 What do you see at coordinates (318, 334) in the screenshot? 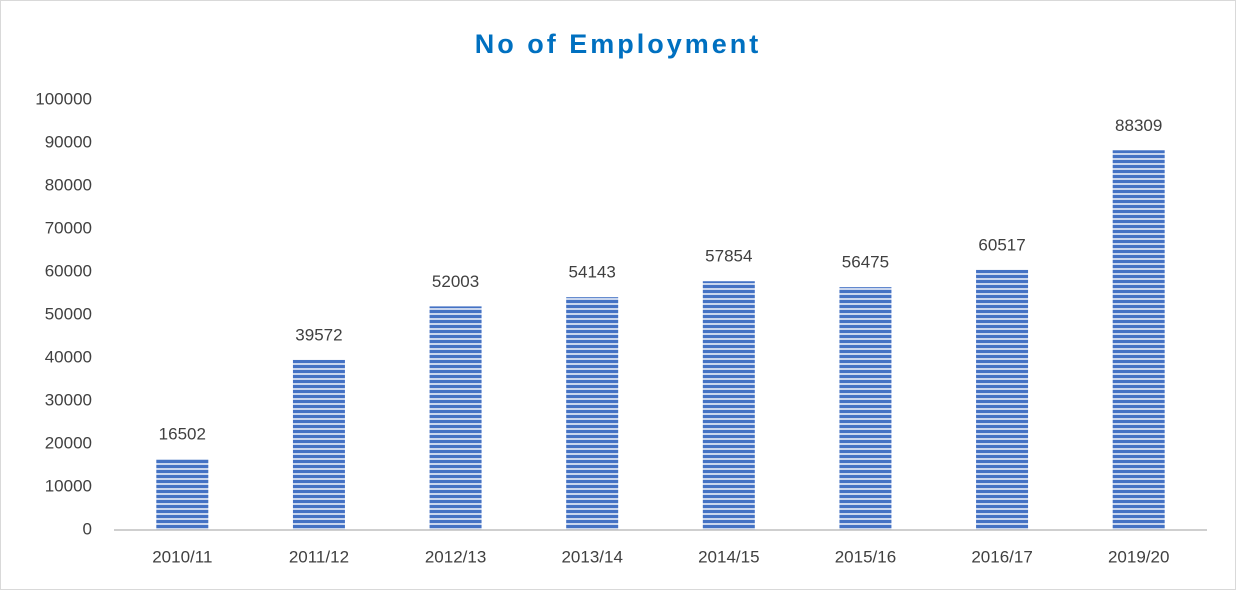
I see `data-label: 39572` at bounding box center [318, 334].